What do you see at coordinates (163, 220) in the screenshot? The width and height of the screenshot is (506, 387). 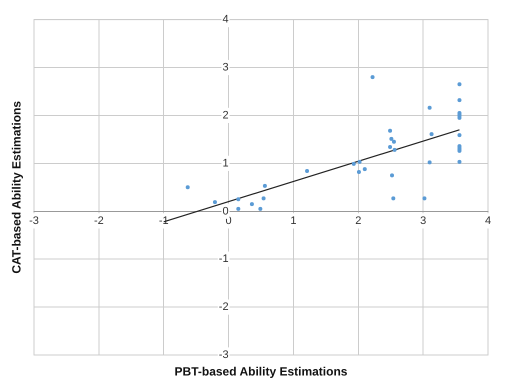 I see `x-tick-label: -1` at bounding box center [163, 220].